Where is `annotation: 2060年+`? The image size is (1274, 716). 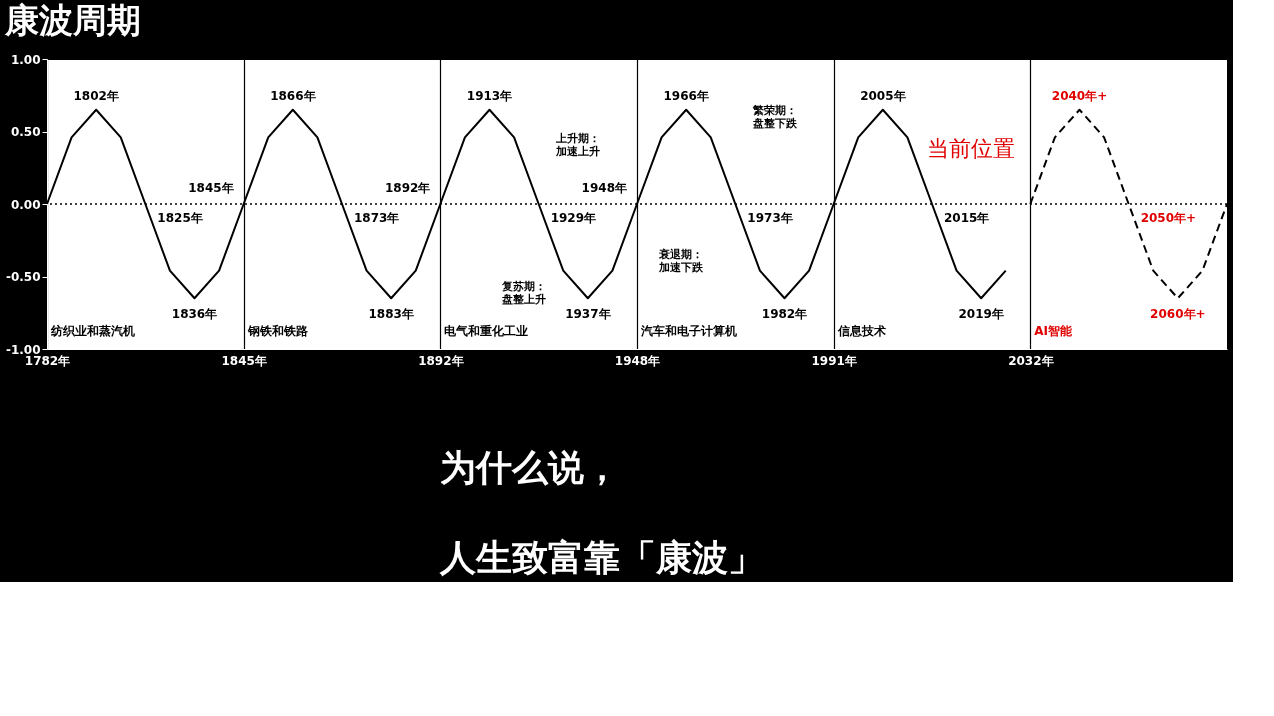 annotation: 2060年+ is located at coordinates (1178, 314).